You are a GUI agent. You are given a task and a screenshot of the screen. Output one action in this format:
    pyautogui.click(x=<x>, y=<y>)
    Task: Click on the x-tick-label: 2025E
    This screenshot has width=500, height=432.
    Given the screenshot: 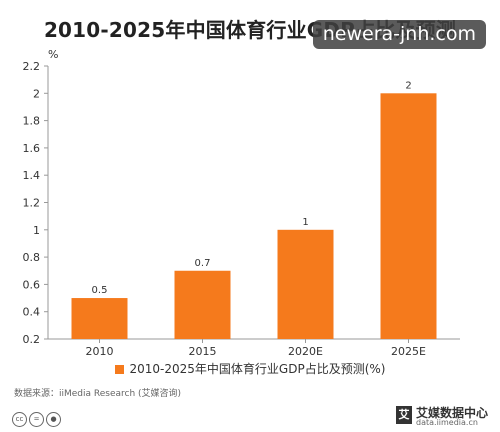 What is the action you would take?
    pyautogui.click(x=408, y=351)
    